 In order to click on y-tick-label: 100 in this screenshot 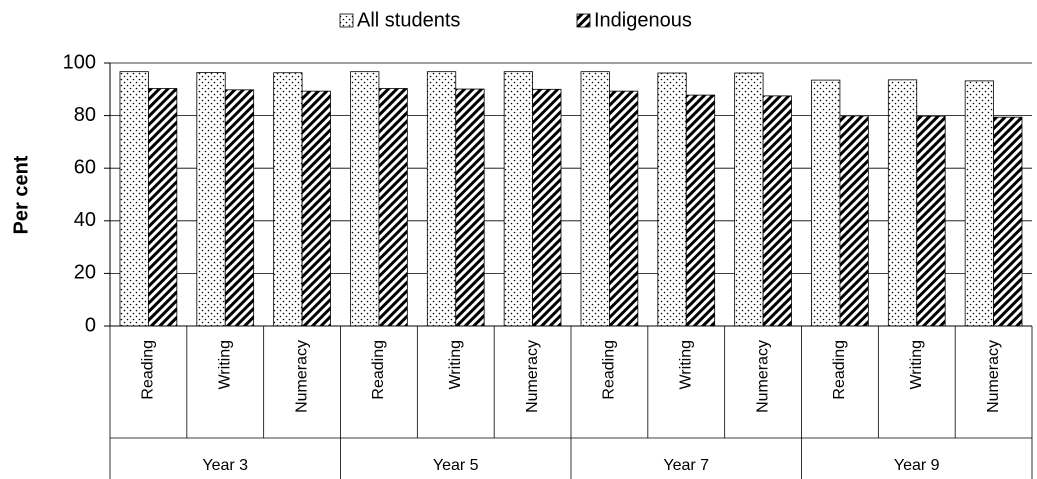, I will do `click(79, 62)`.